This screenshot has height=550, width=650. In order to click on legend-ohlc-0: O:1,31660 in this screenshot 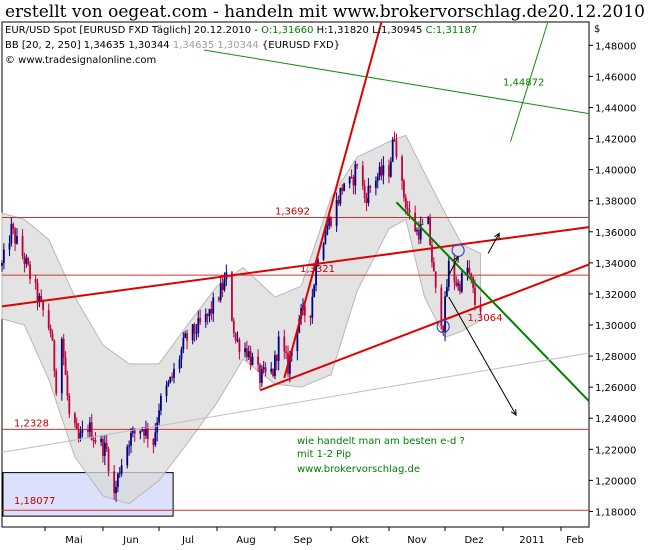, I will do `click(287, 30)`.